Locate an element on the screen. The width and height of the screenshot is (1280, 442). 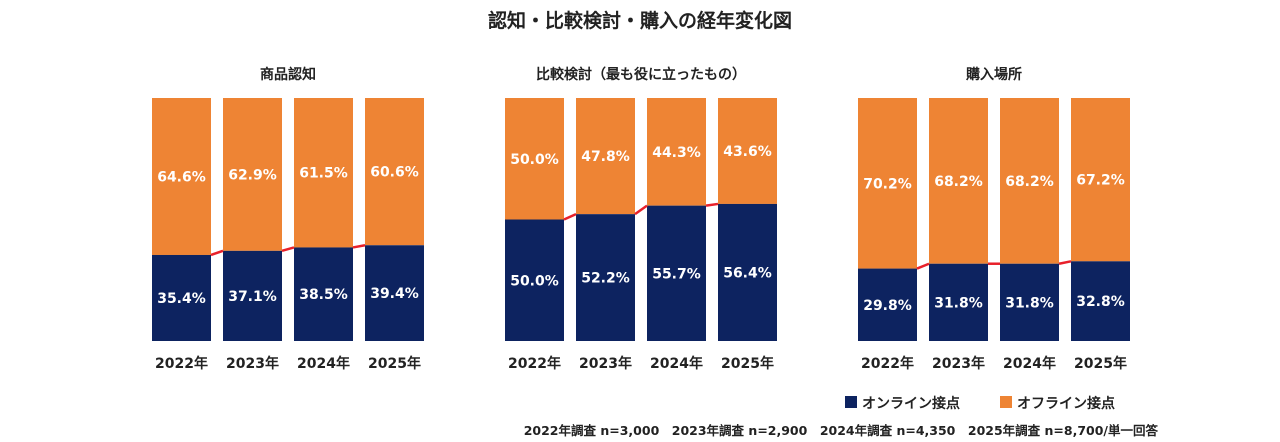
data-label-online: 39.4% is located at coordinates (394, 294).